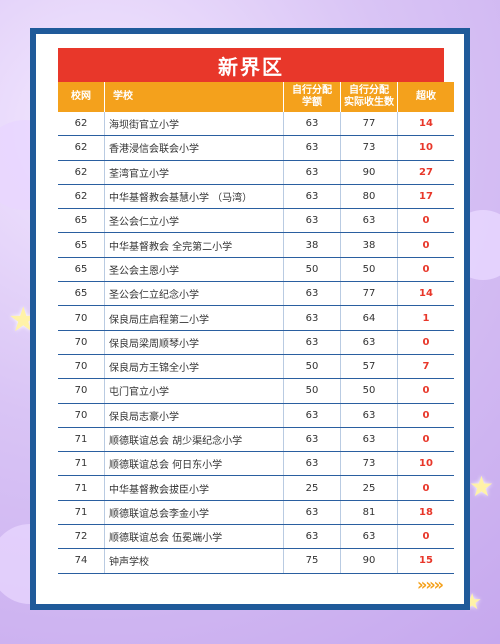  Describe the element at coordinates (194, 172) in the screenshot. I see `cell-school: 荃湾官立小学` at that location.